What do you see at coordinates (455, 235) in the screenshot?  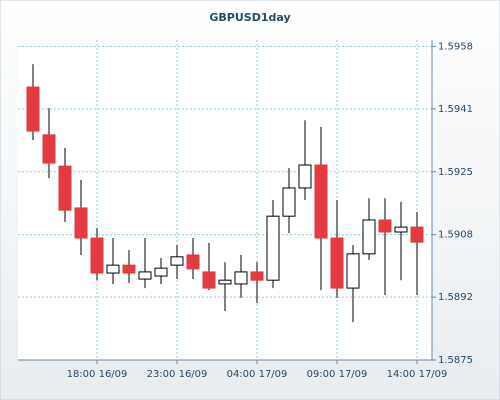 I see `y-tick-label: 1.5908` at bounding box center [455, 235].